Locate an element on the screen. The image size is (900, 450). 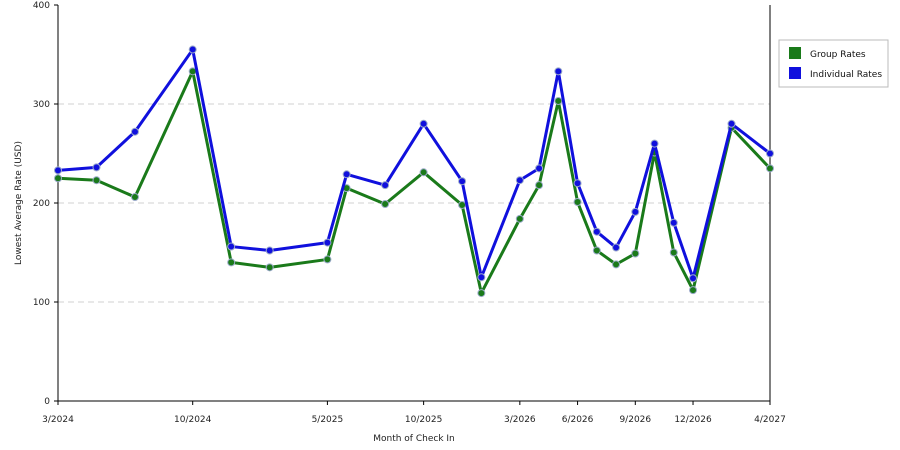
data-point-individual-rates-7/2024 is located at coordinates (134, 131).